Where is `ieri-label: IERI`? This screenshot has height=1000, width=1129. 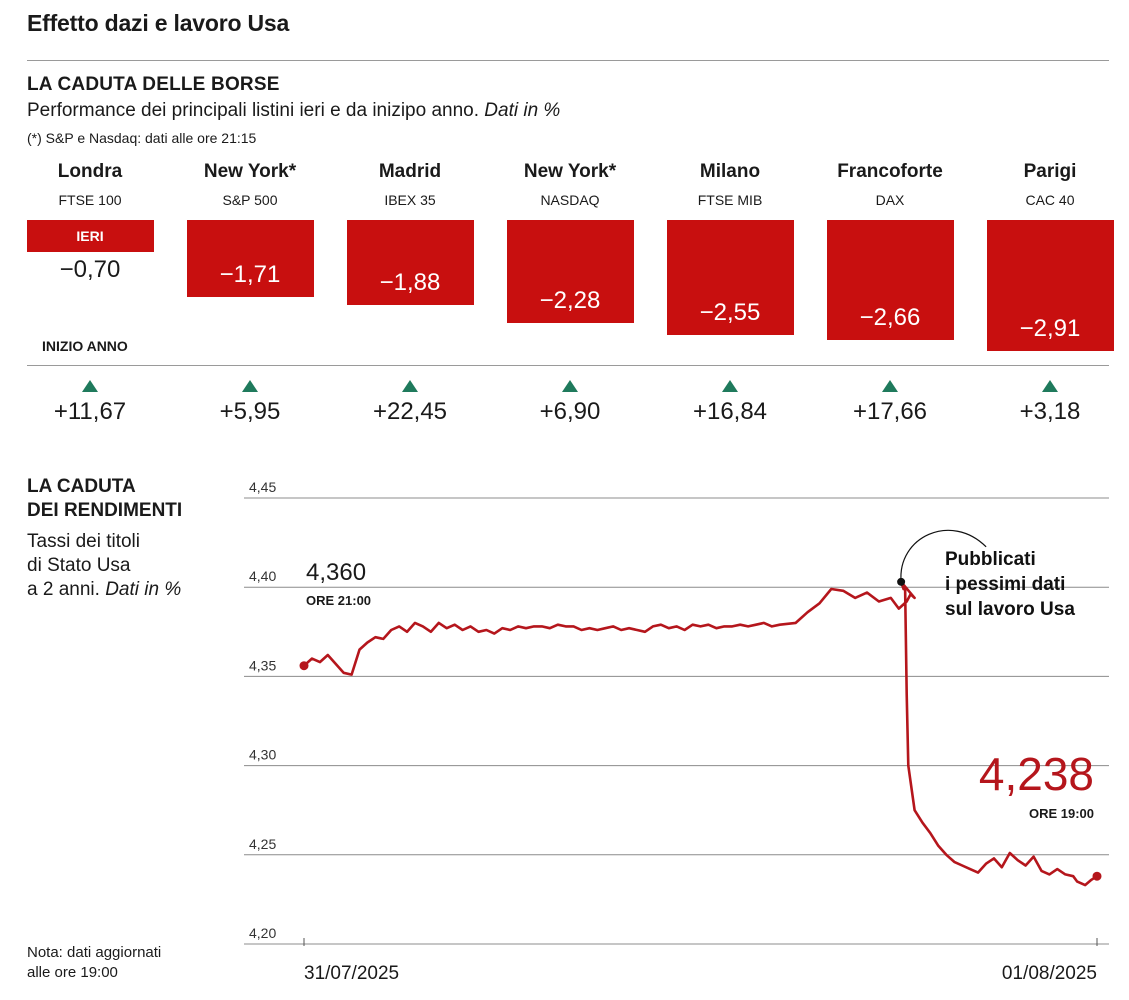
ieri-label: IERI is located at coordinates (90, 236).